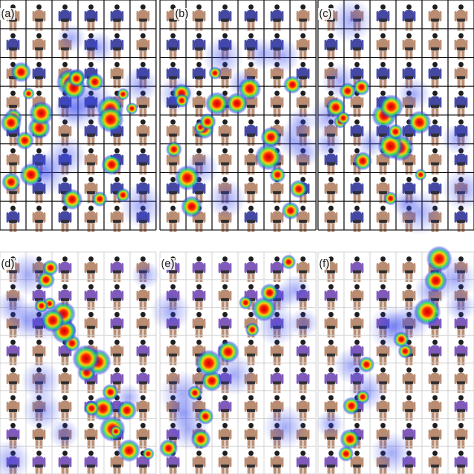 This screenshot has width=474, height=474. I want to click on panel-label: (b), so click(182, 14).